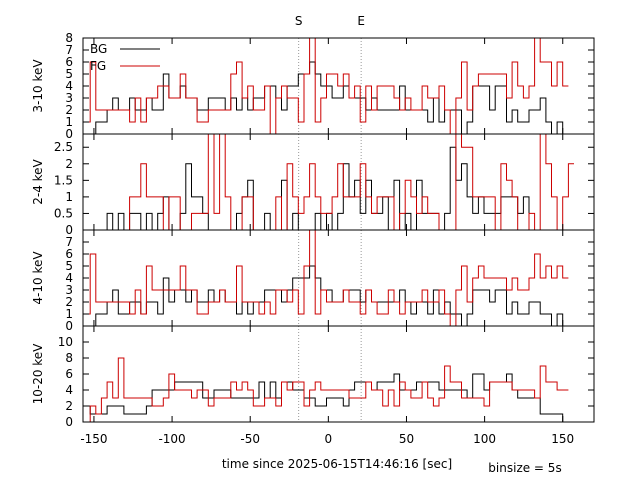  What do you see at coordinates (299, 21) in the screenshot?
I see `marker-label: S` at bounding box center [299, 21].